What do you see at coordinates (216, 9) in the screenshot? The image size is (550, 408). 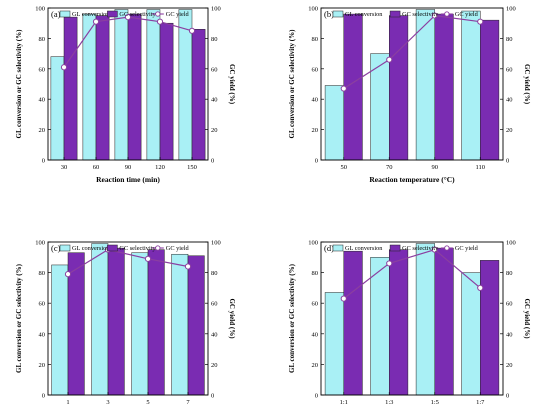 I see `y-tick-label-right: 100` at bounding box center [216, 9].